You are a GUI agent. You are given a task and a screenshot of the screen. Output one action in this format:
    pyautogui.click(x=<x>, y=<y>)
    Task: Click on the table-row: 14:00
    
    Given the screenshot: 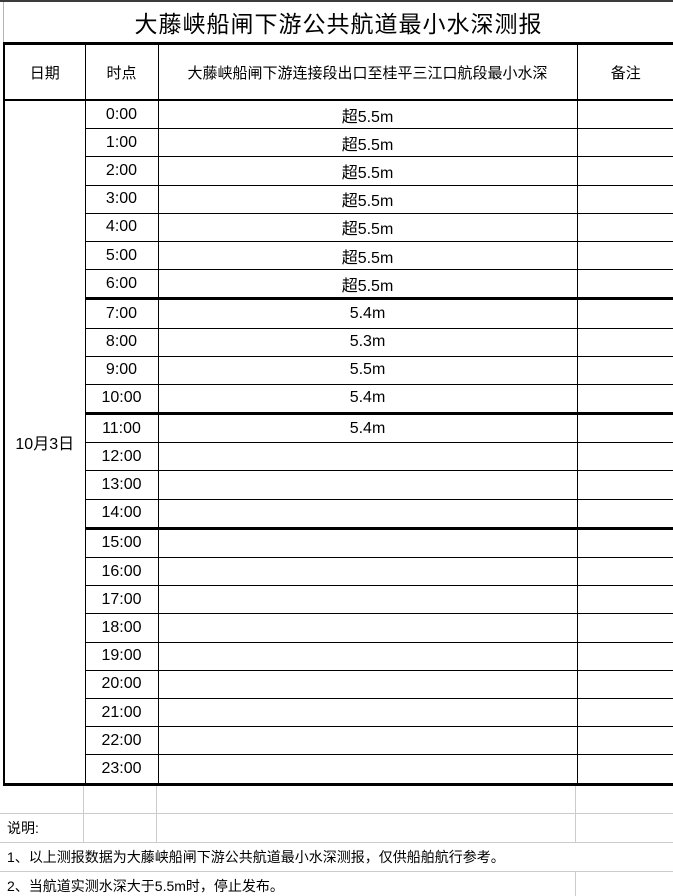 What is the action you would take?
    pyautogui.click(x=338, y=514)
    